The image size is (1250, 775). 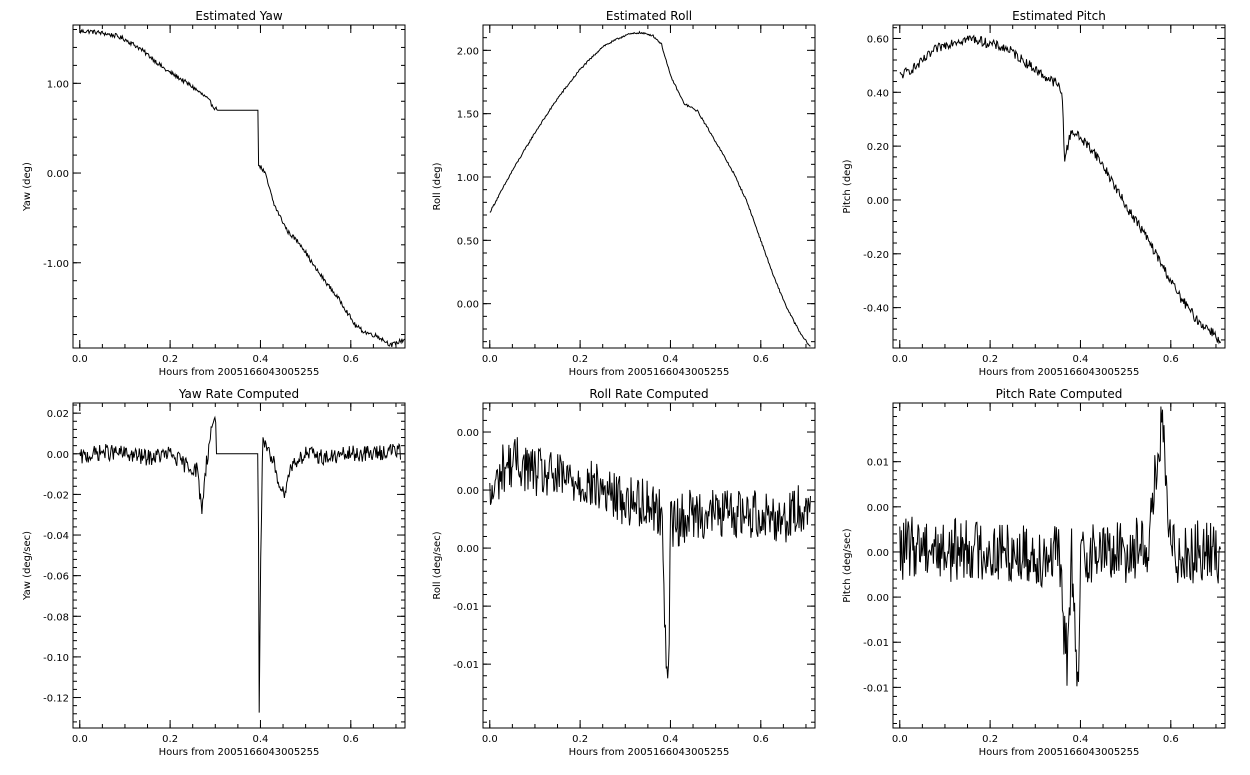 I want to click on chart-3-ytick-label: 0.02, so click(x=58, y=414).